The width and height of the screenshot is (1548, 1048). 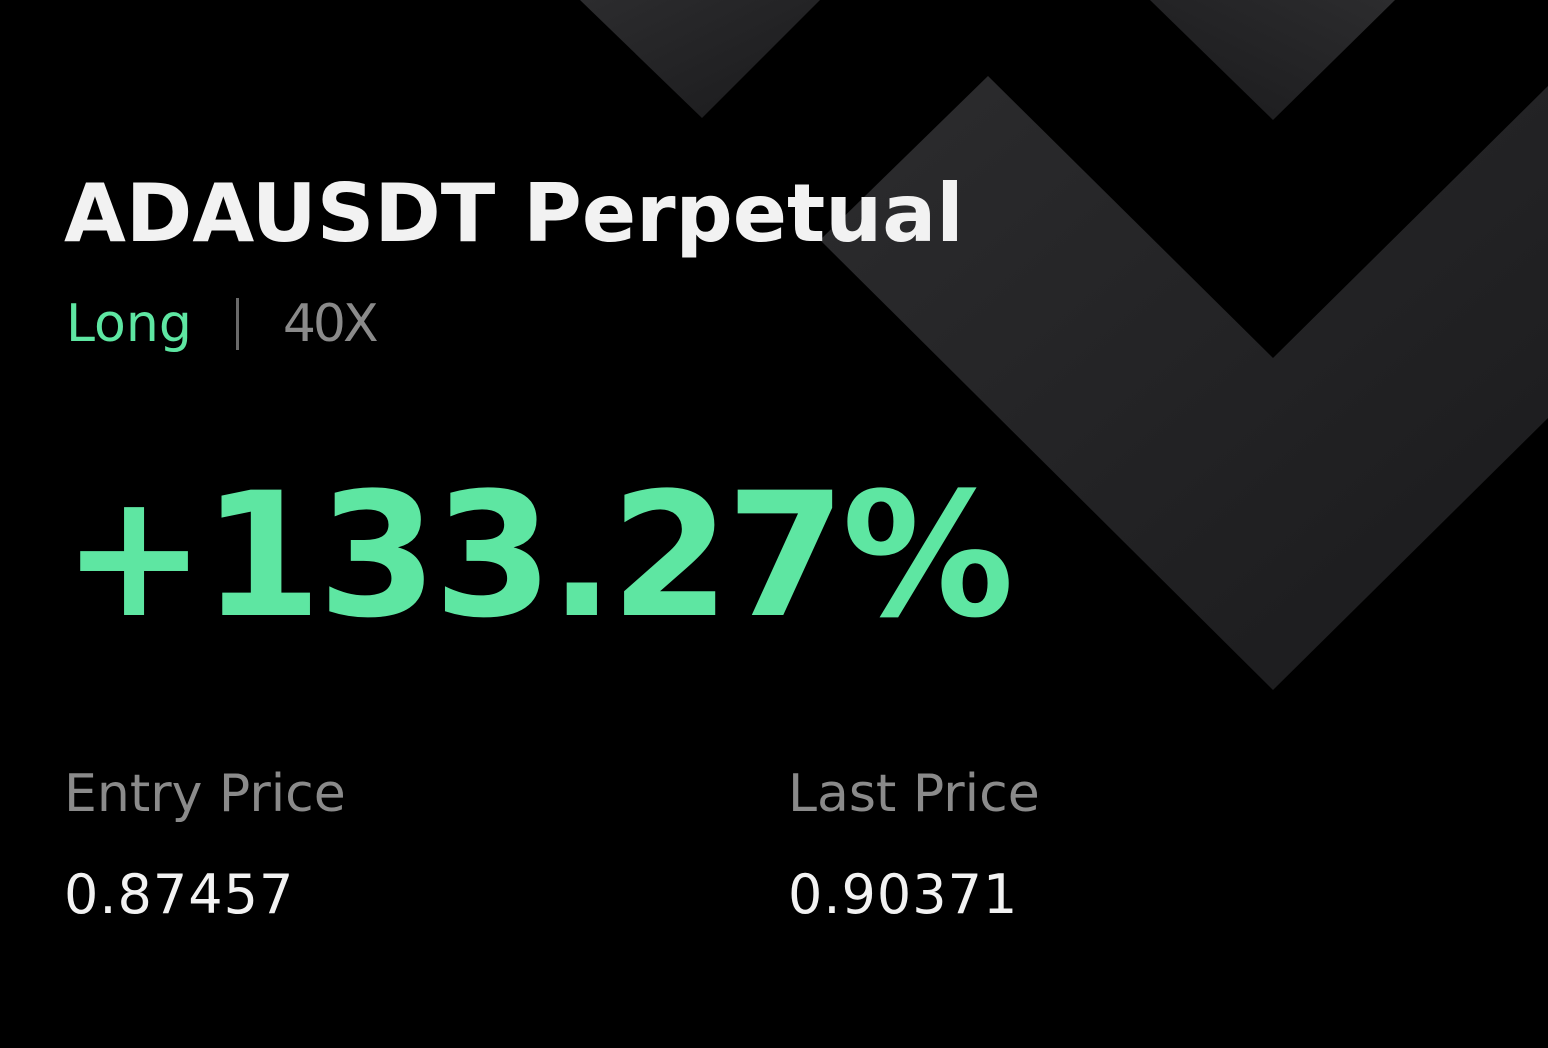 What do you see at coordinates (237, 324) in the screenshot?
I see `meta-divider` at bounding box center [237, 324].